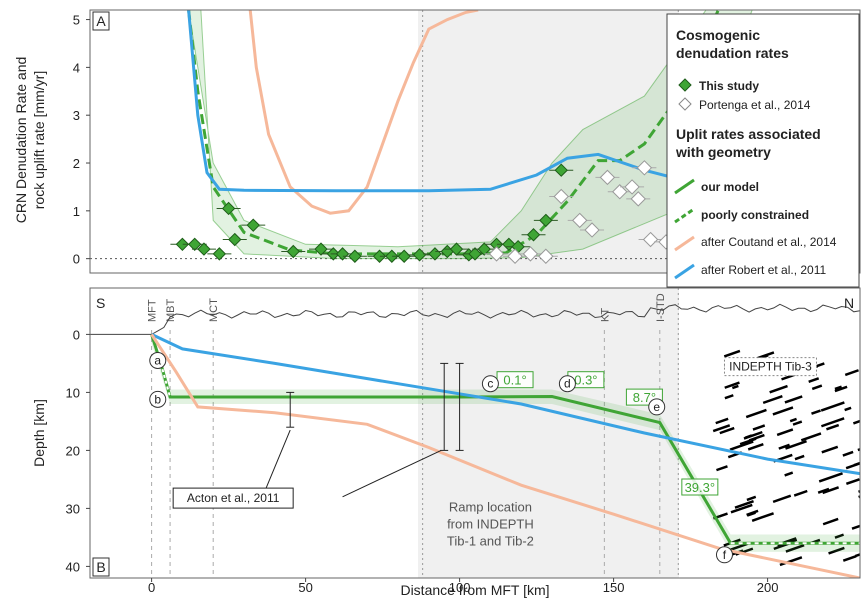 This screenshot has height=598, width=864. Describe the element at coordinates (76, 259) in the screenshot. I see `a-ytick-label: 0` at that location.